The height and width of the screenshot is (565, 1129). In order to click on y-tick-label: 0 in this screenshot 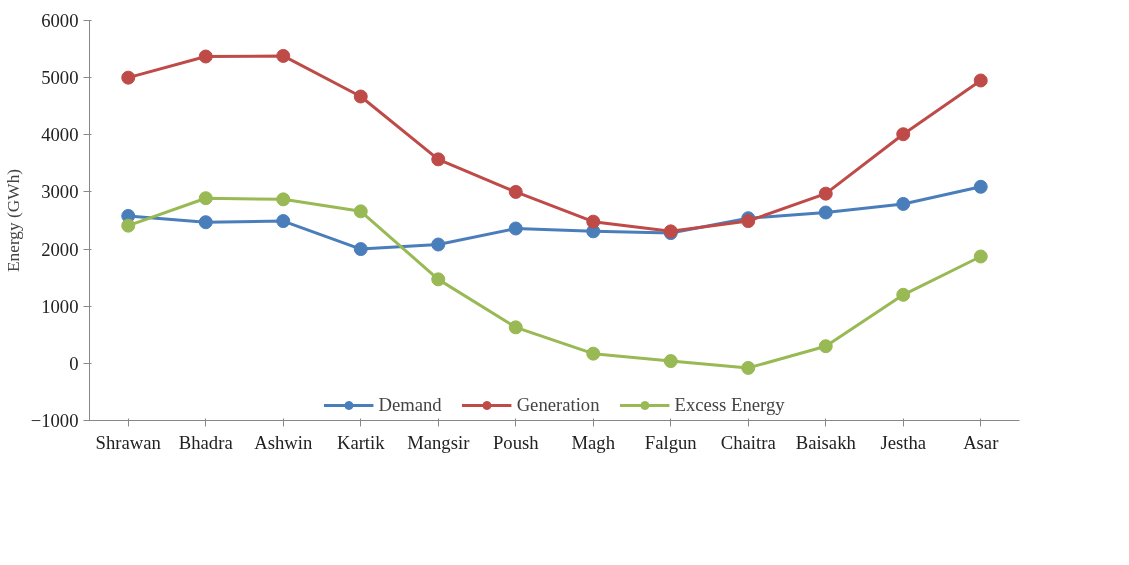, I will do `click(74, 363)`.